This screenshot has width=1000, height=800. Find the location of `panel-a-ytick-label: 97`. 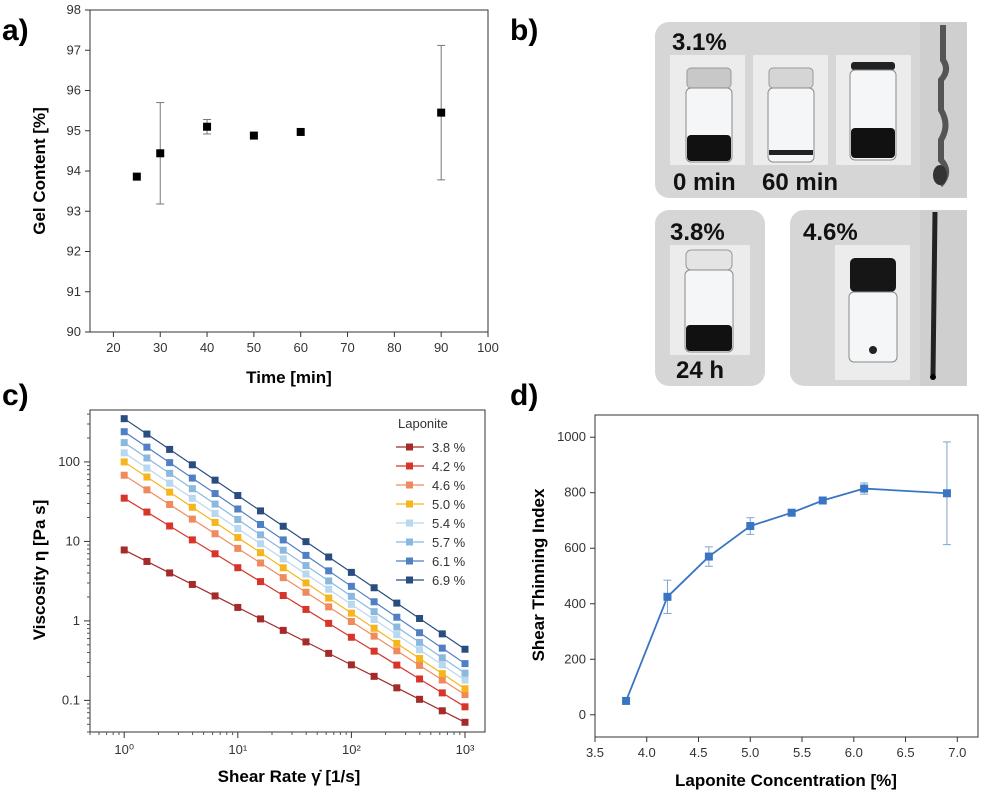

panel-a-ytick-label: 97 is located at coordinates (74, 49).